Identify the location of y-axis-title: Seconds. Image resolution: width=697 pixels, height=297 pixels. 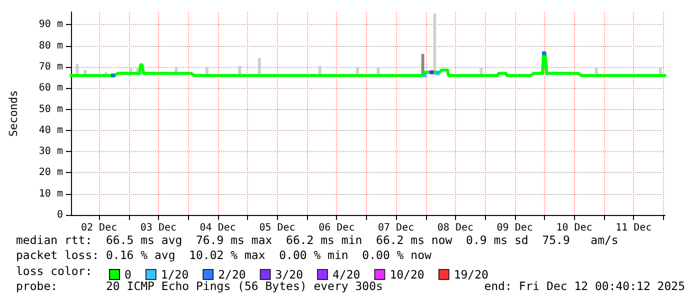
(13, 113).